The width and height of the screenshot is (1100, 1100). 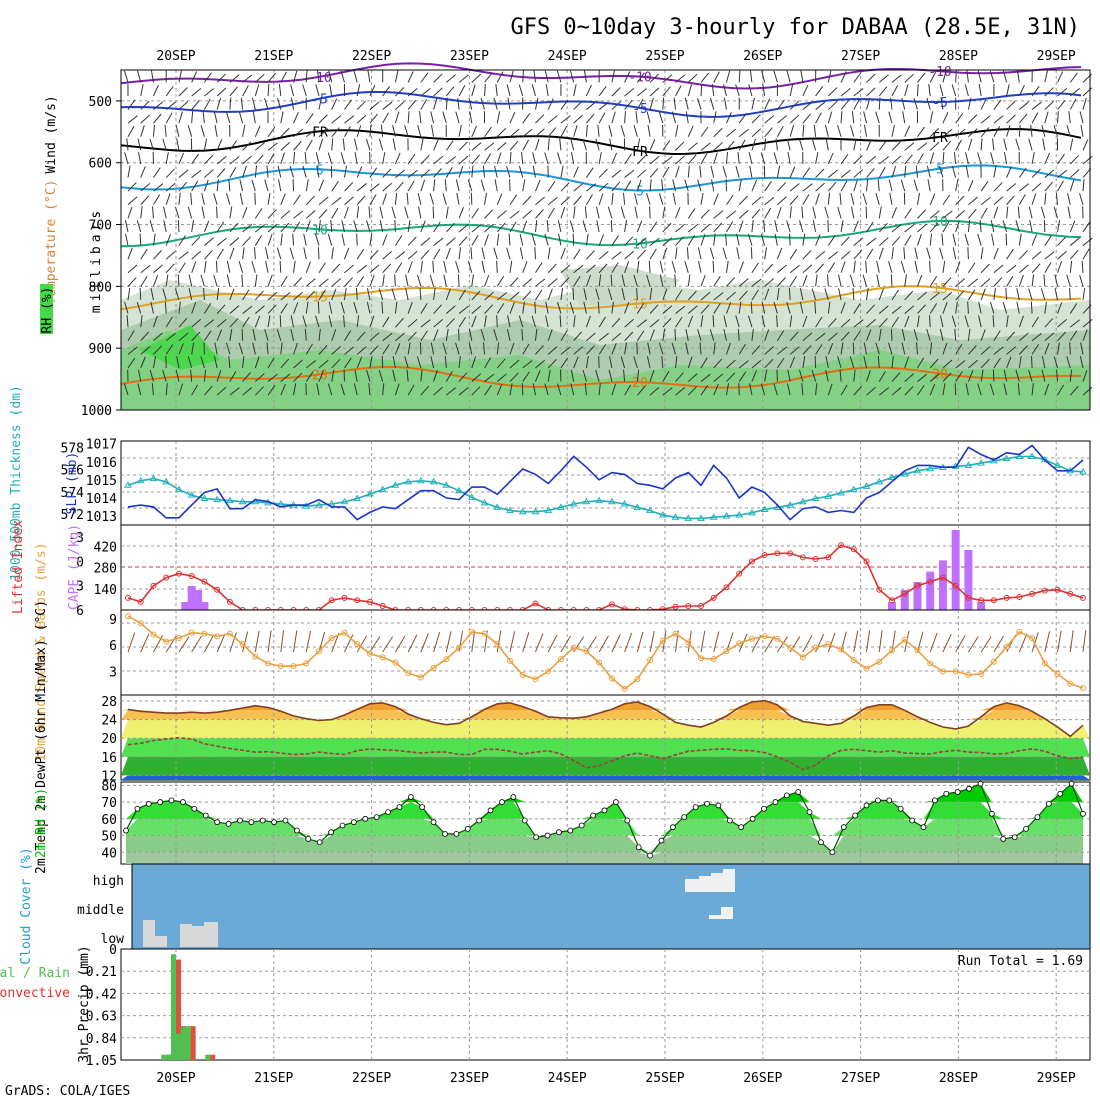 I want to click on thickness-axis-label: 1000-500mb Thickness (dm), so click(x=16, y=483).